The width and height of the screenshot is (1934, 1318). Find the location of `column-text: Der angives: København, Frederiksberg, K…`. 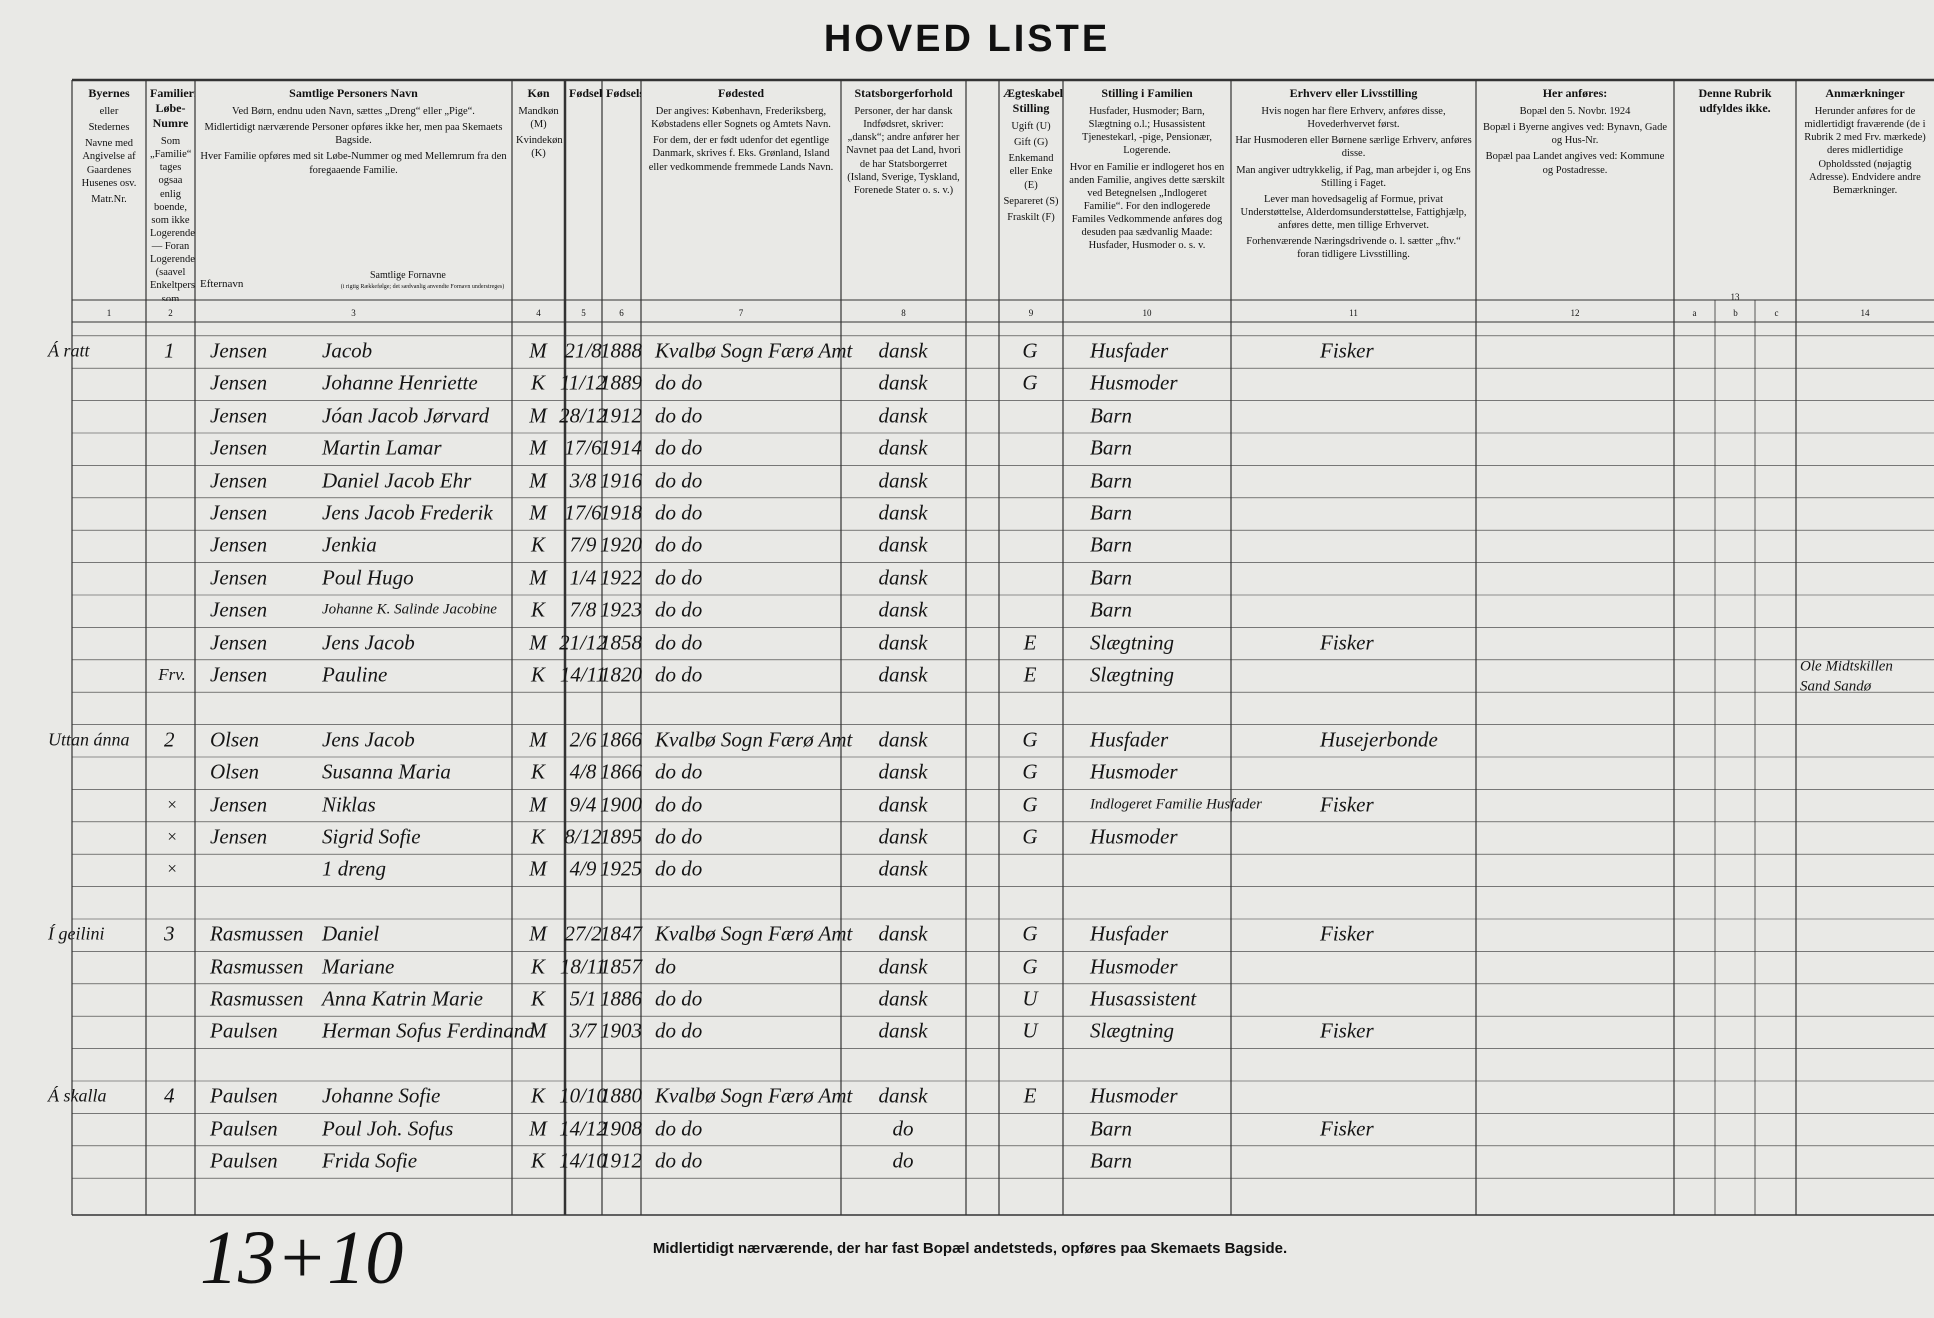

column-text: Der angives: København, Frederiksberg, K… is located at coordinates (741, 118).